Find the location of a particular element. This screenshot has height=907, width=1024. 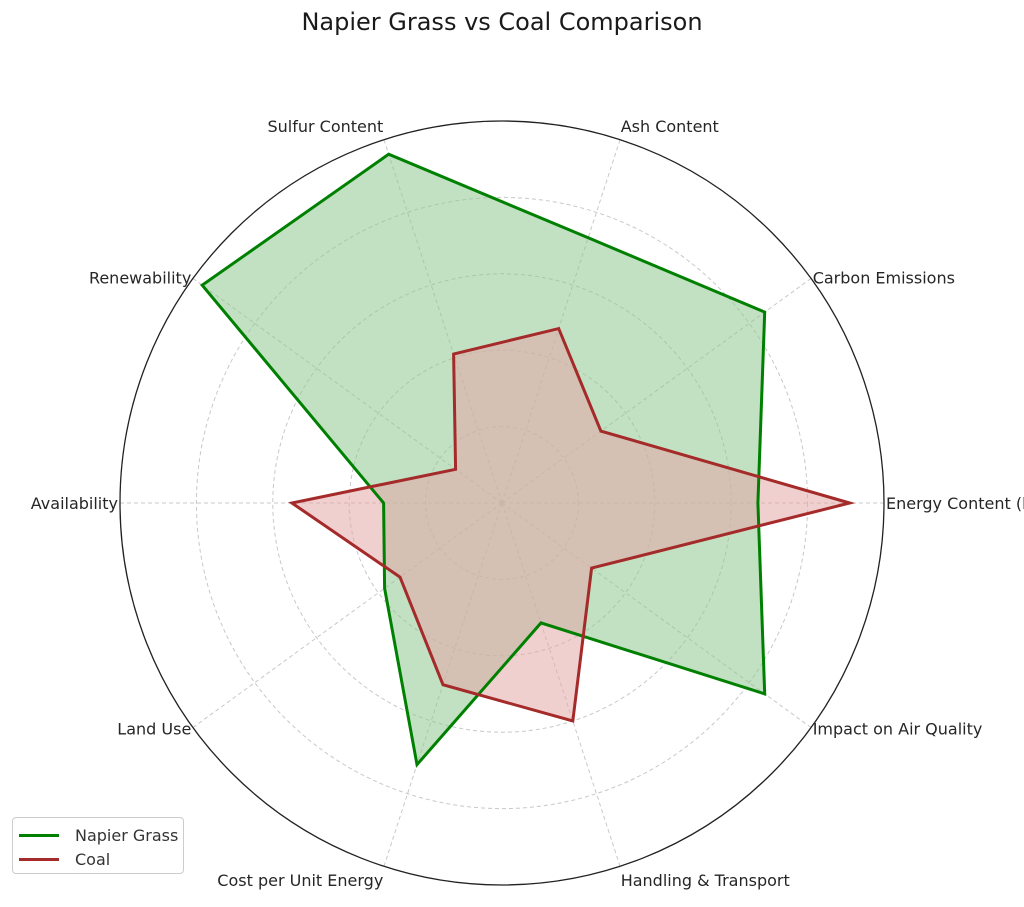

legend-item: Coal is located at coordinates (101, 859).